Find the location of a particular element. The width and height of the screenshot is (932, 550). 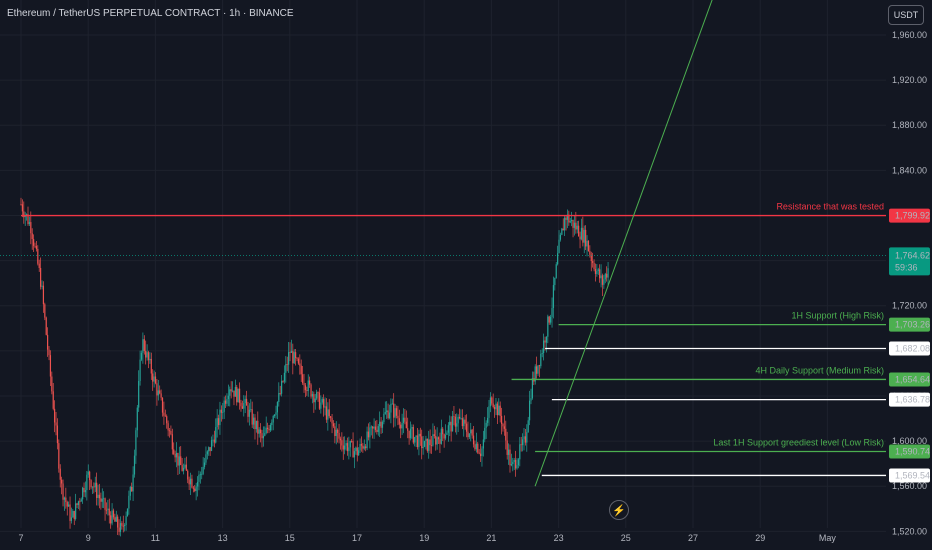

lightning-icon: ⚡ is located at coordinates (619, 510).